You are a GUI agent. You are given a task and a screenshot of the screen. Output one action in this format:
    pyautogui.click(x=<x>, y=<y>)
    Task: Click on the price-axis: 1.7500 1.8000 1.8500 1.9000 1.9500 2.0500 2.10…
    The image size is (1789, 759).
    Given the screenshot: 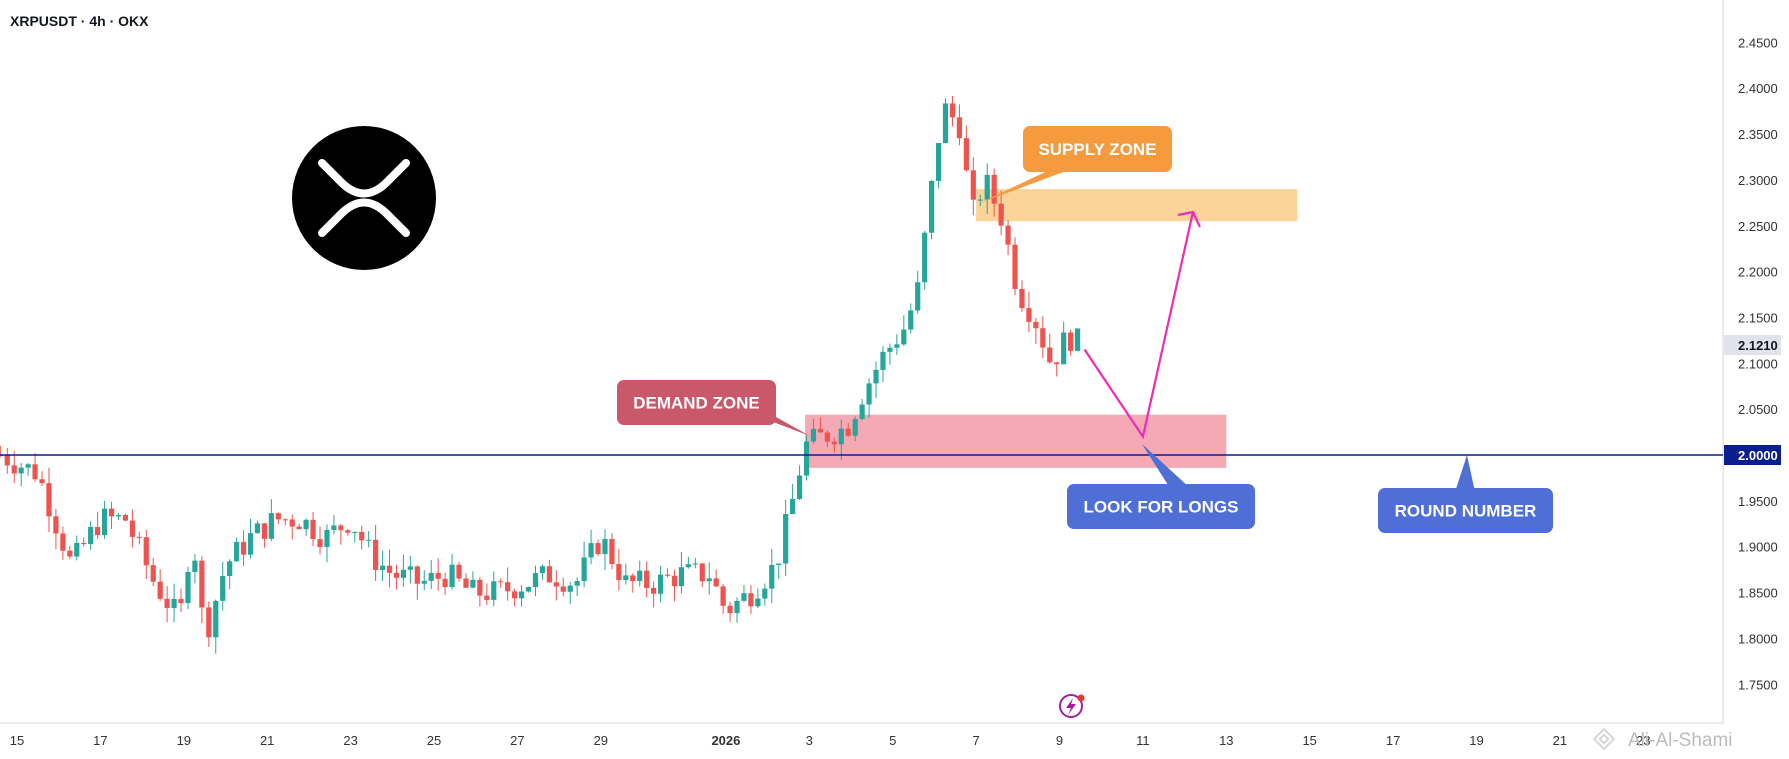 What is the action you would take?
    pyautogui.click(x=1752, y=363)
    